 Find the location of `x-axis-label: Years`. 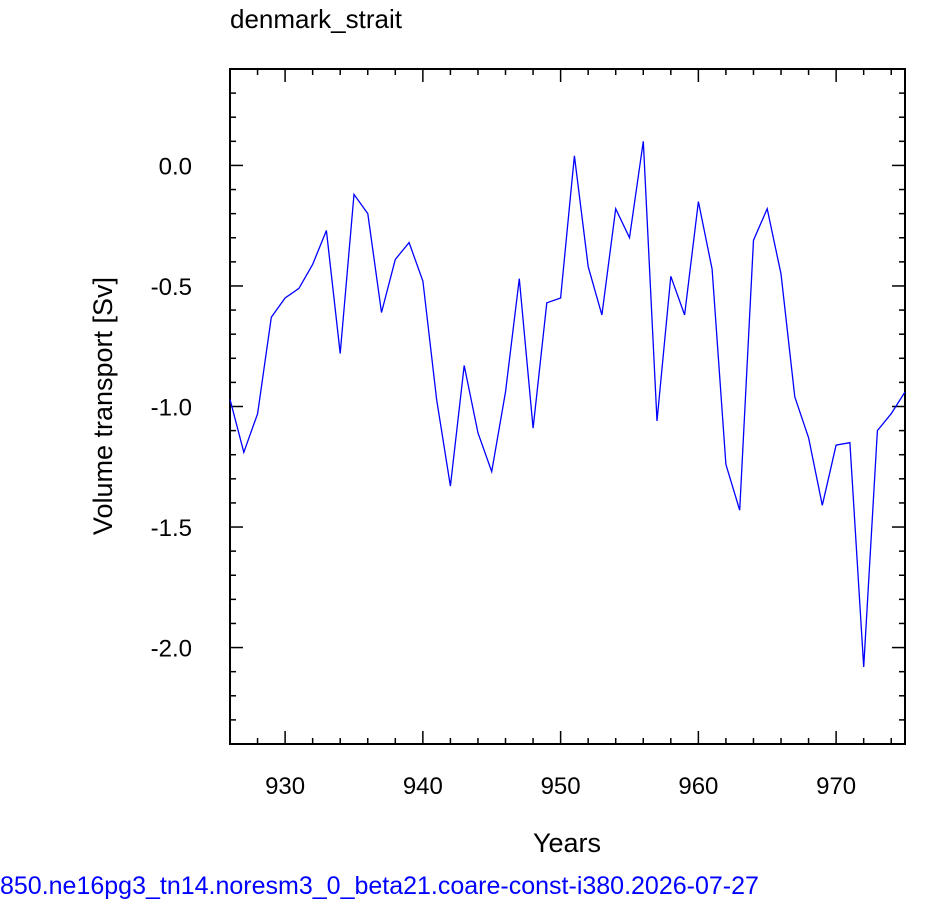

x-axis-label: Years is located at coordinates (567, 843).